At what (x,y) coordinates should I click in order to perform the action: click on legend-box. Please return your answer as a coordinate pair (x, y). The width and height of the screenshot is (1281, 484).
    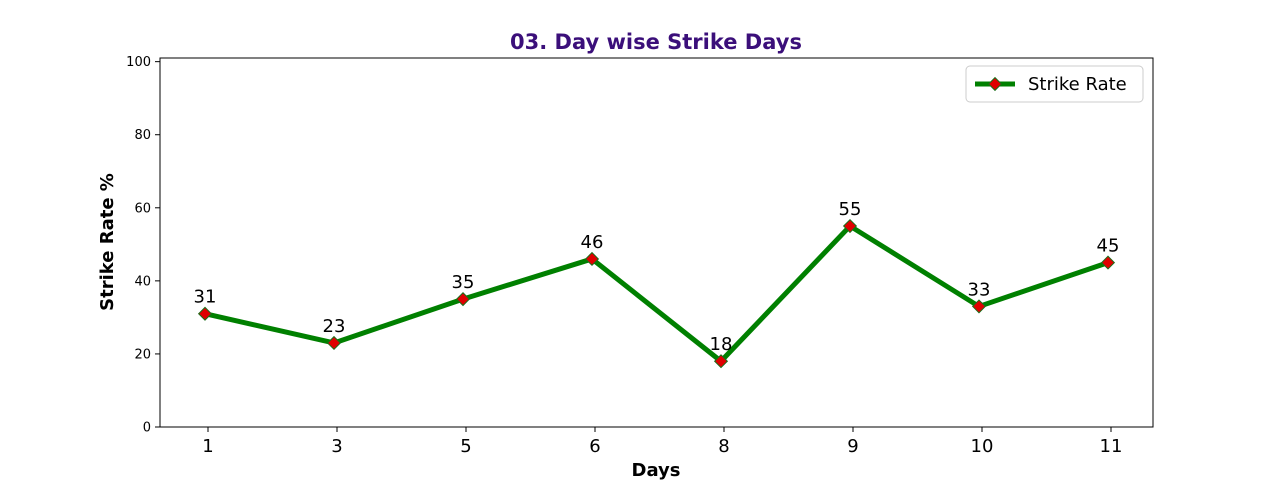
    Looking at the image, I should click on (1054, 84).